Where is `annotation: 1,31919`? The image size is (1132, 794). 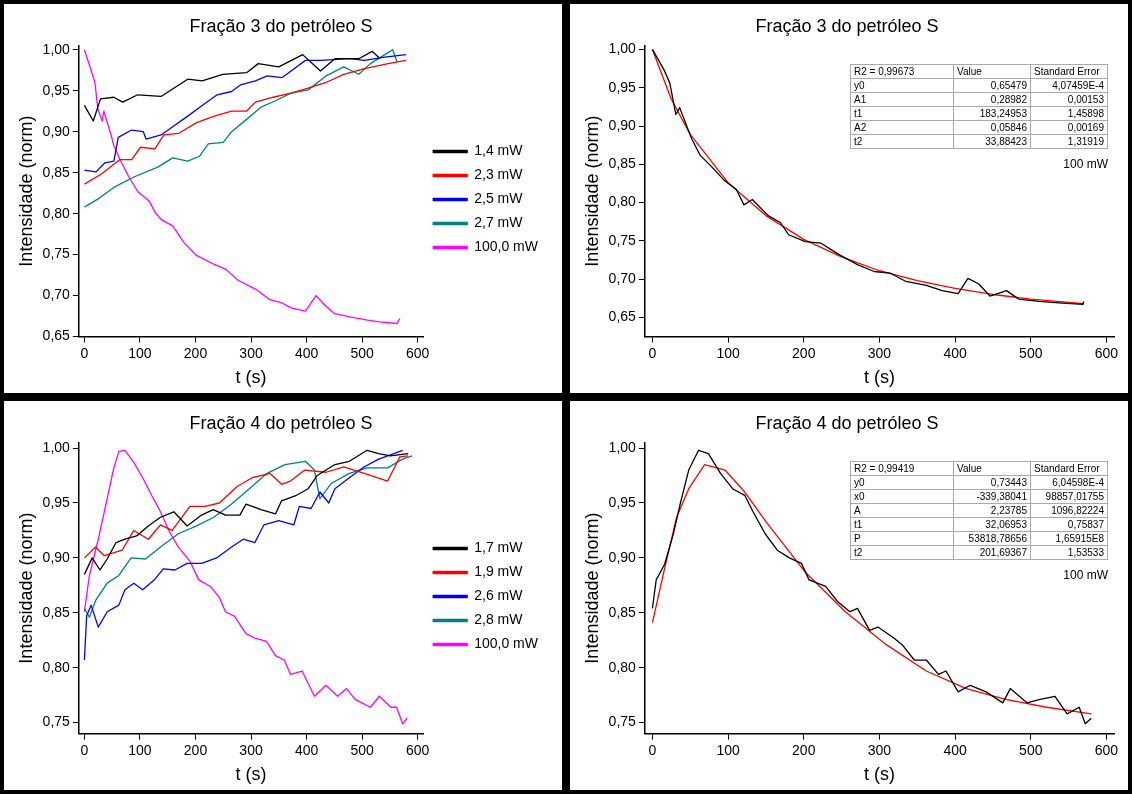 annotation: 1,31919 is located at coordinates (1069, 141).